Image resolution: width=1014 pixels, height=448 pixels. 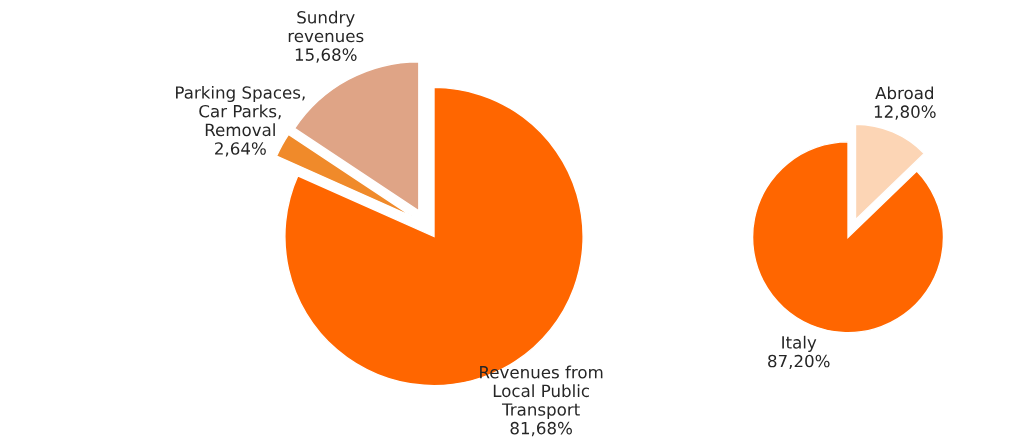 What do you see at coordinates (541, 429) in the screenshot?
I see `data-label: 81,68%` at bounding box center [541, 429].